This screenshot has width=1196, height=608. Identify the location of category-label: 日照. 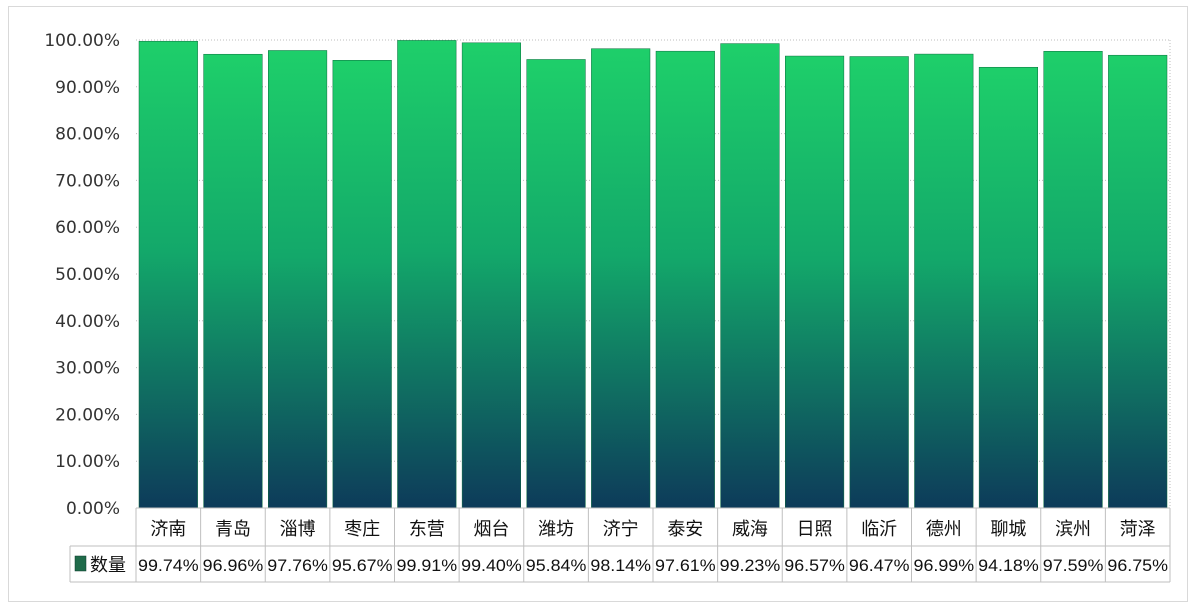
(815, 529).